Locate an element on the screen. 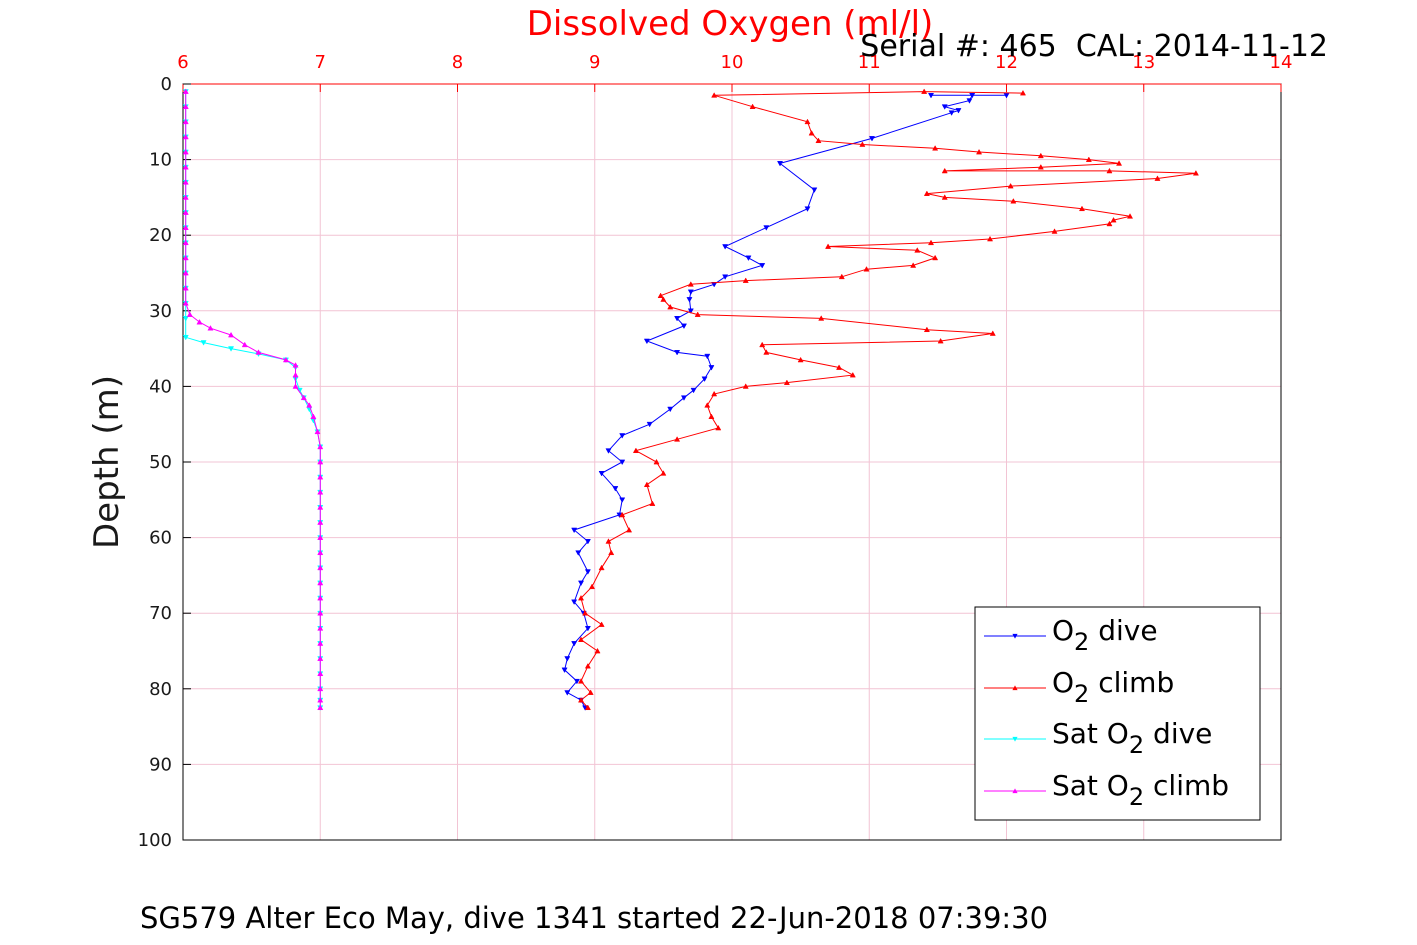  y-tick-label: 10 is located at coordinates (160, 160).